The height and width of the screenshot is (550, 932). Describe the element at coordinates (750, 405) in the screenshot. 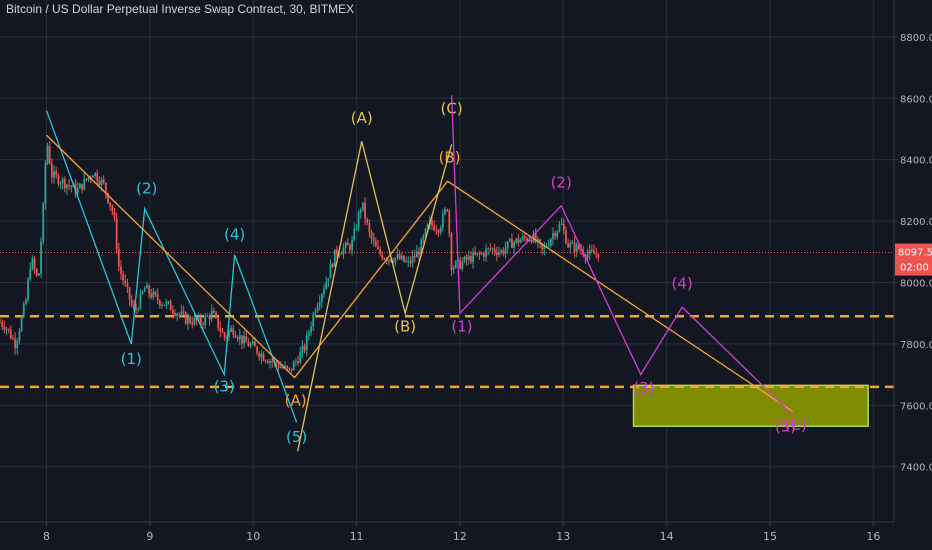

I see `target-zone` at that location.